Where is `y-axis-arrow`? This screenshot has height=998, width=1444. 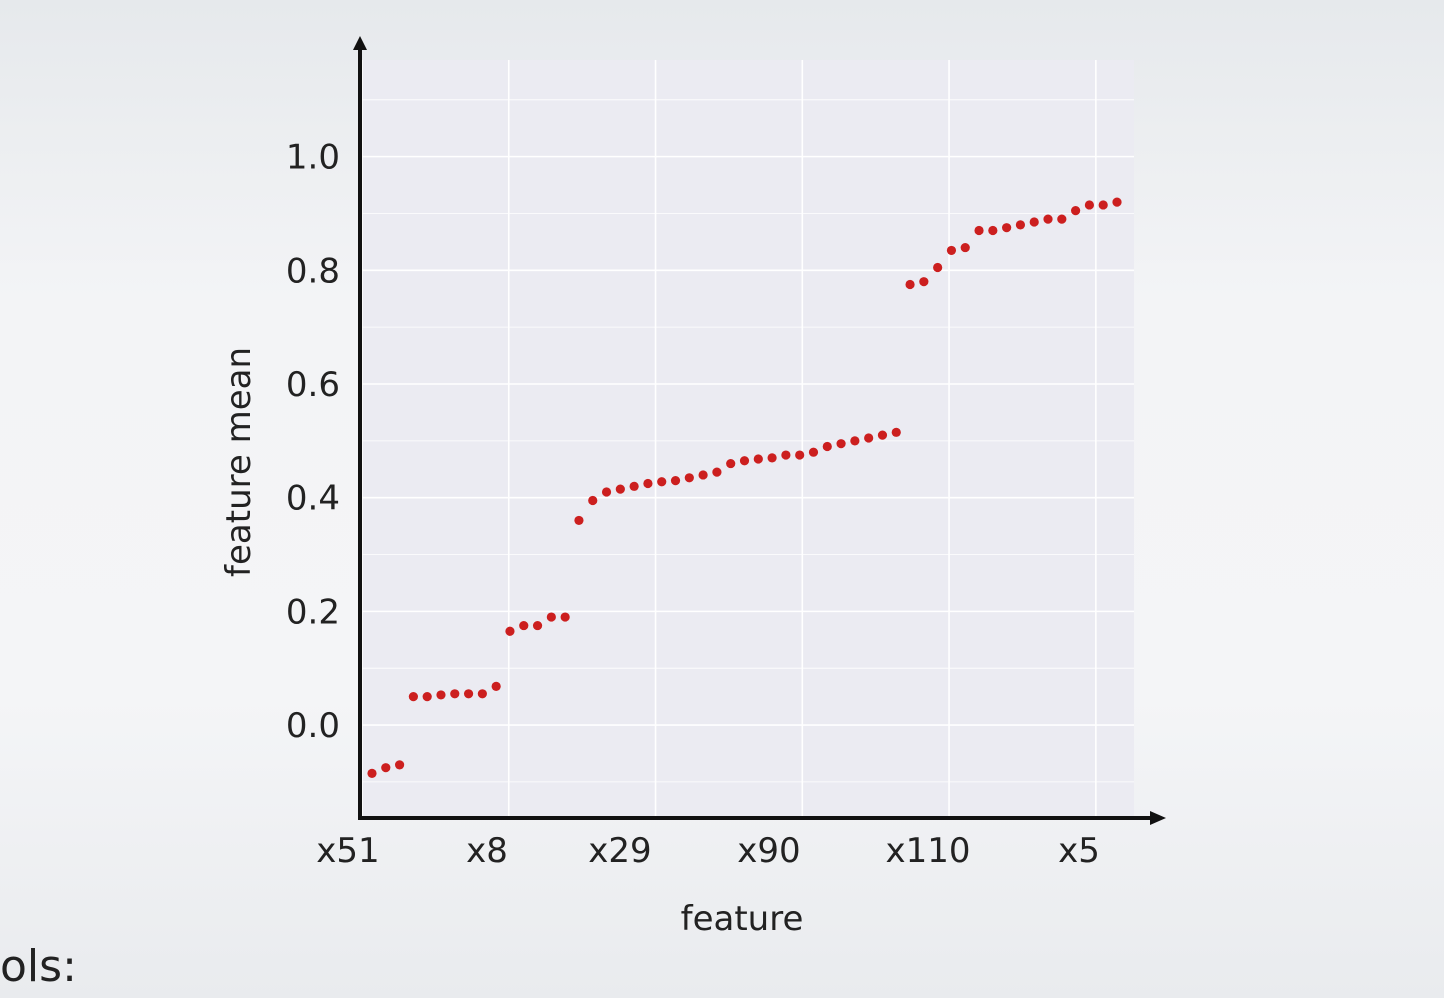
y-axis-arrow is located at coordinates (360, 43).